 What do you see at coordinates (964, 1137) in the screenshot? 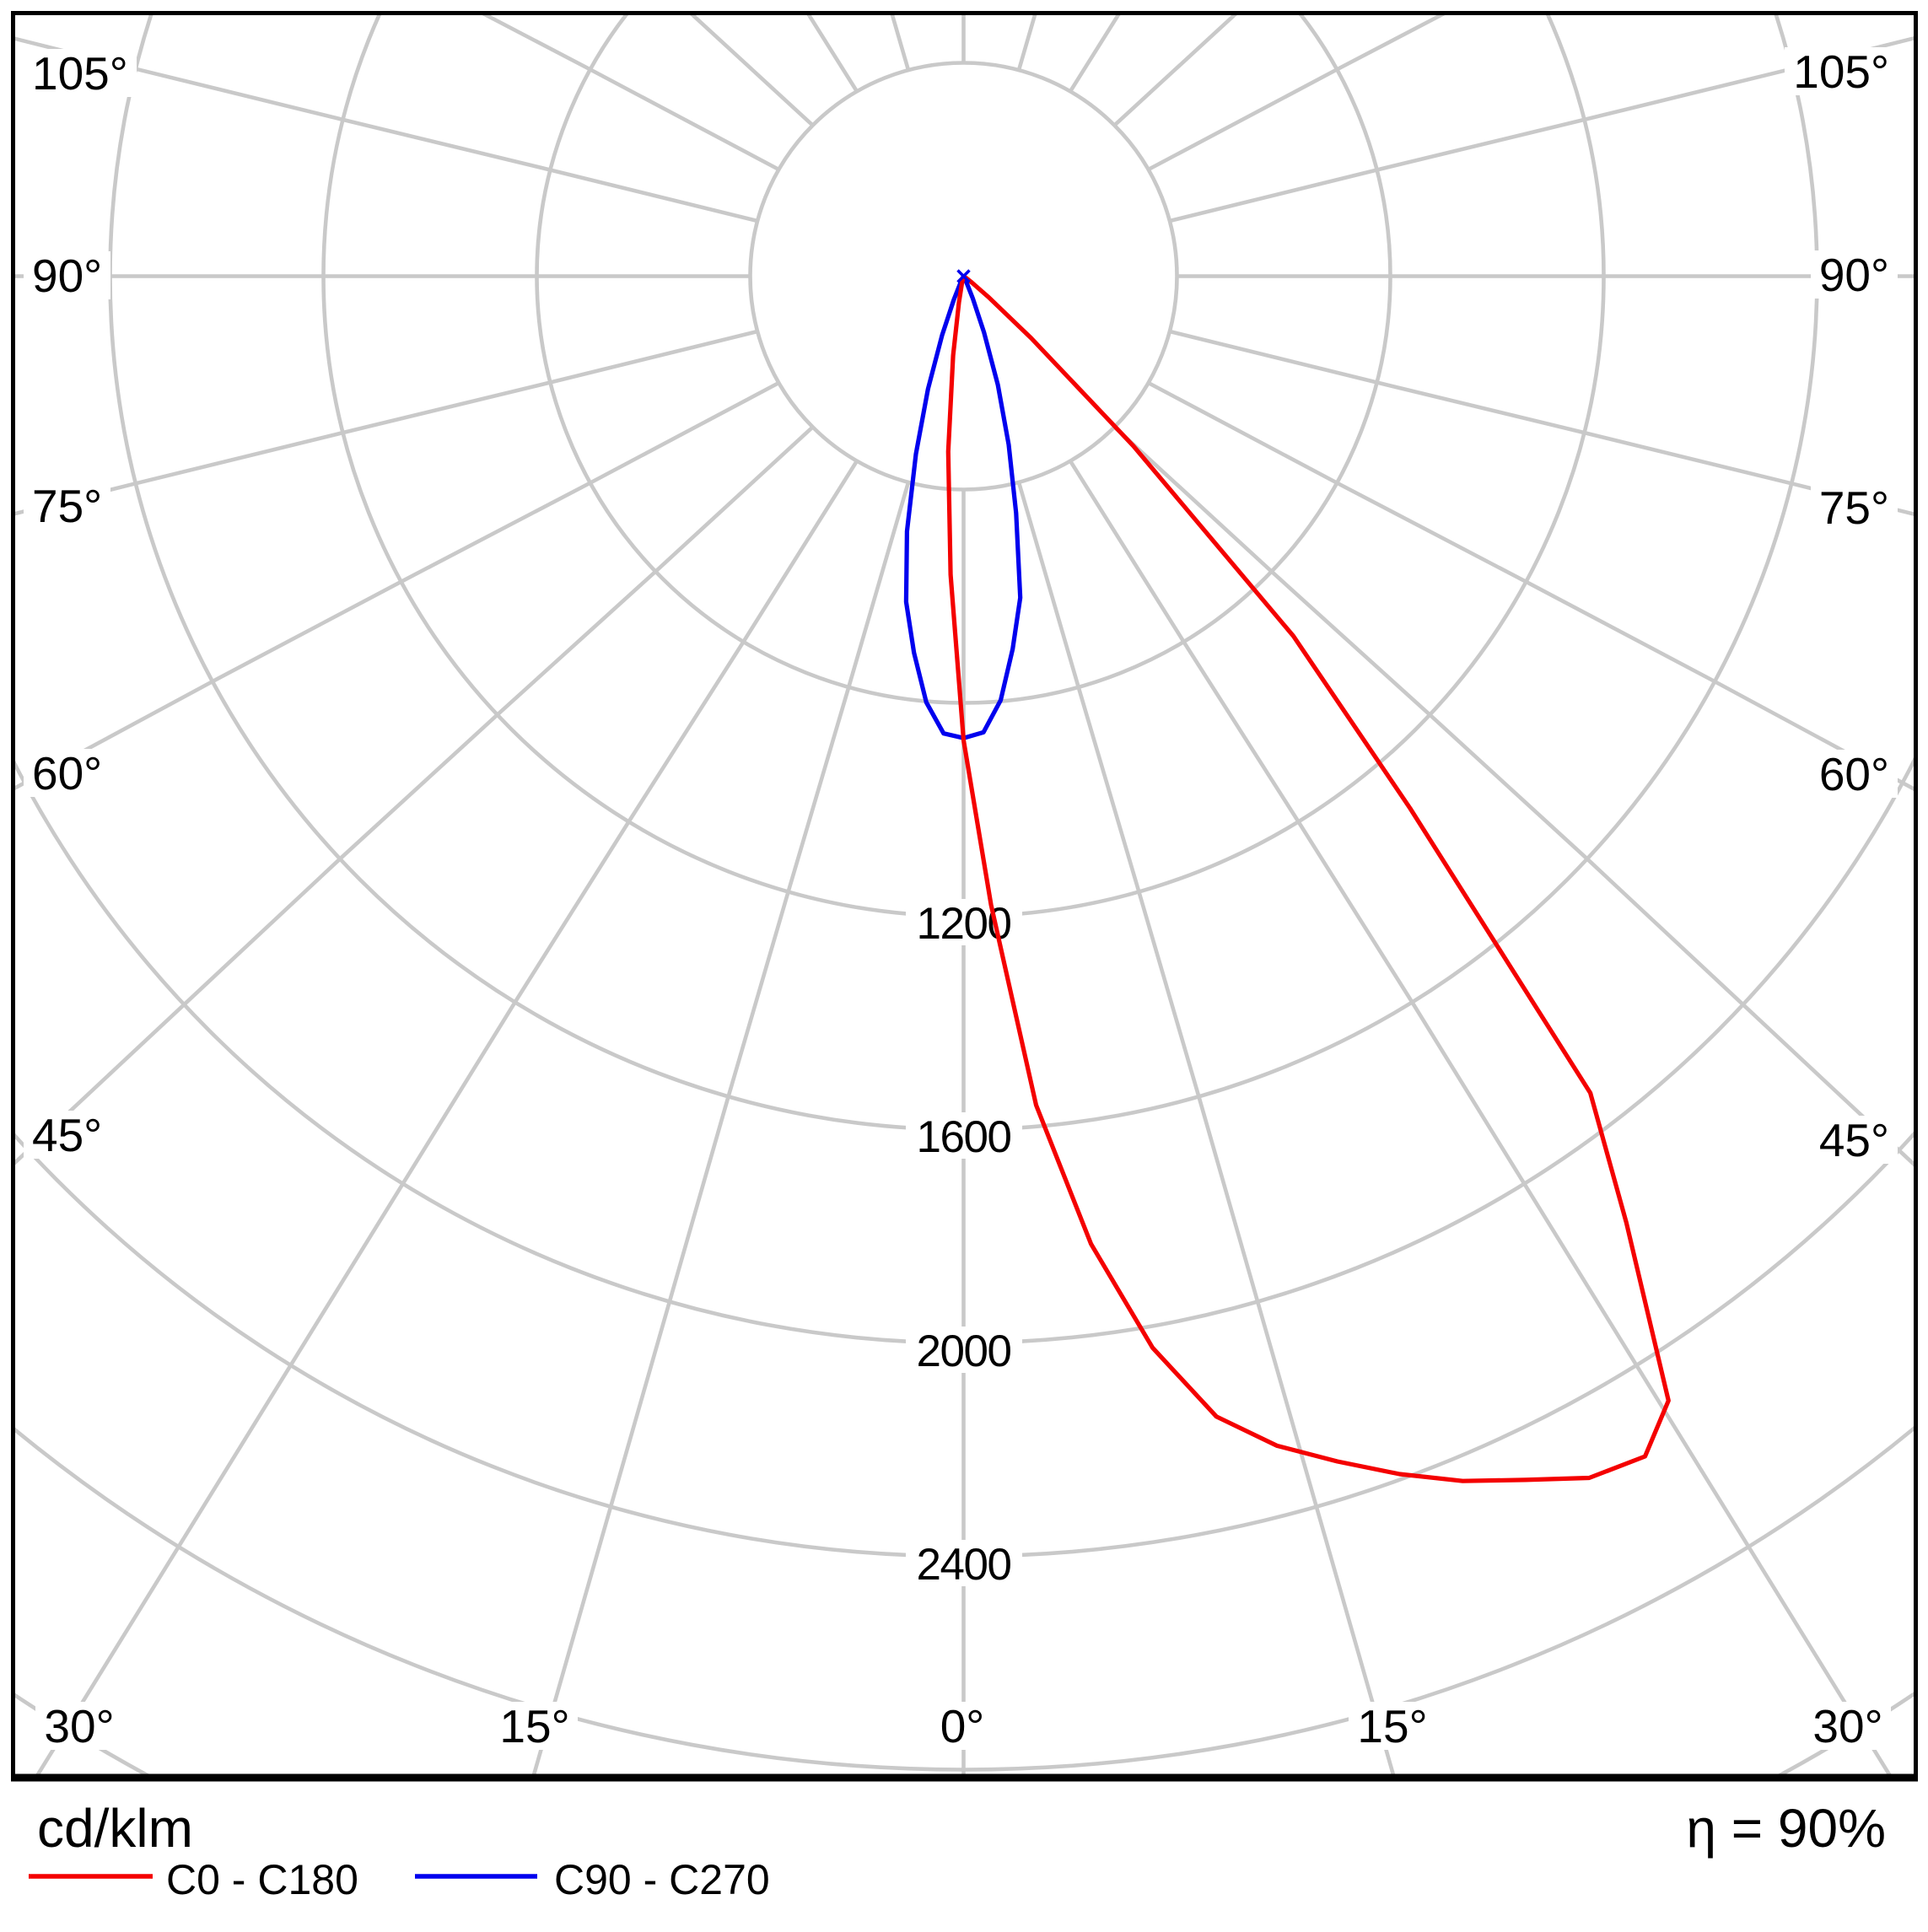
I see `svg-text: 1600` at bounding box center [964, 1137].